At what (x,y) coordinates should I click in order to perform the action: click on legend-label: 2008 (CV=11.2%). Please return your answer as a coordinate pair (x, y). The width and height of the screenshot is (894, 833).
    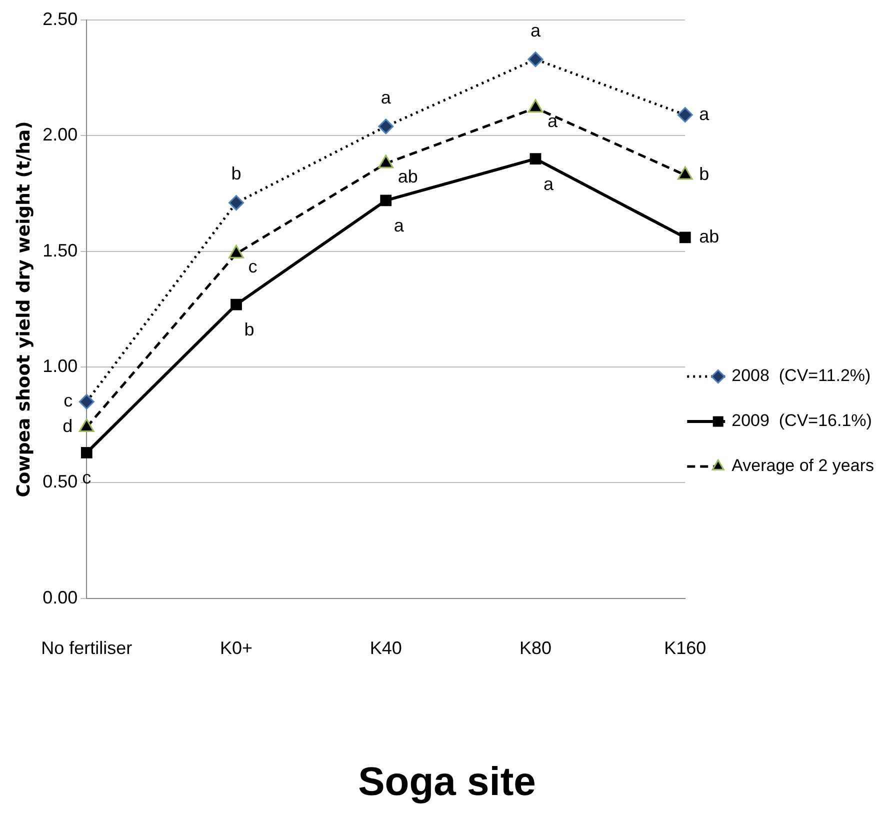
    Looking at the image, I should click on (801, 376).